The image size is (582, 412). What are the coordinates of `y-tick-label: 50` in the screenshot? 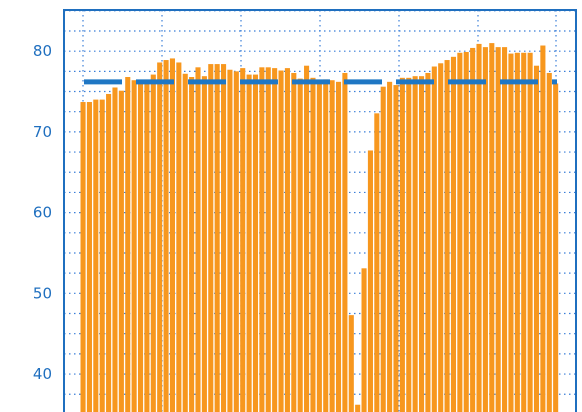 It's located at (42, 293).